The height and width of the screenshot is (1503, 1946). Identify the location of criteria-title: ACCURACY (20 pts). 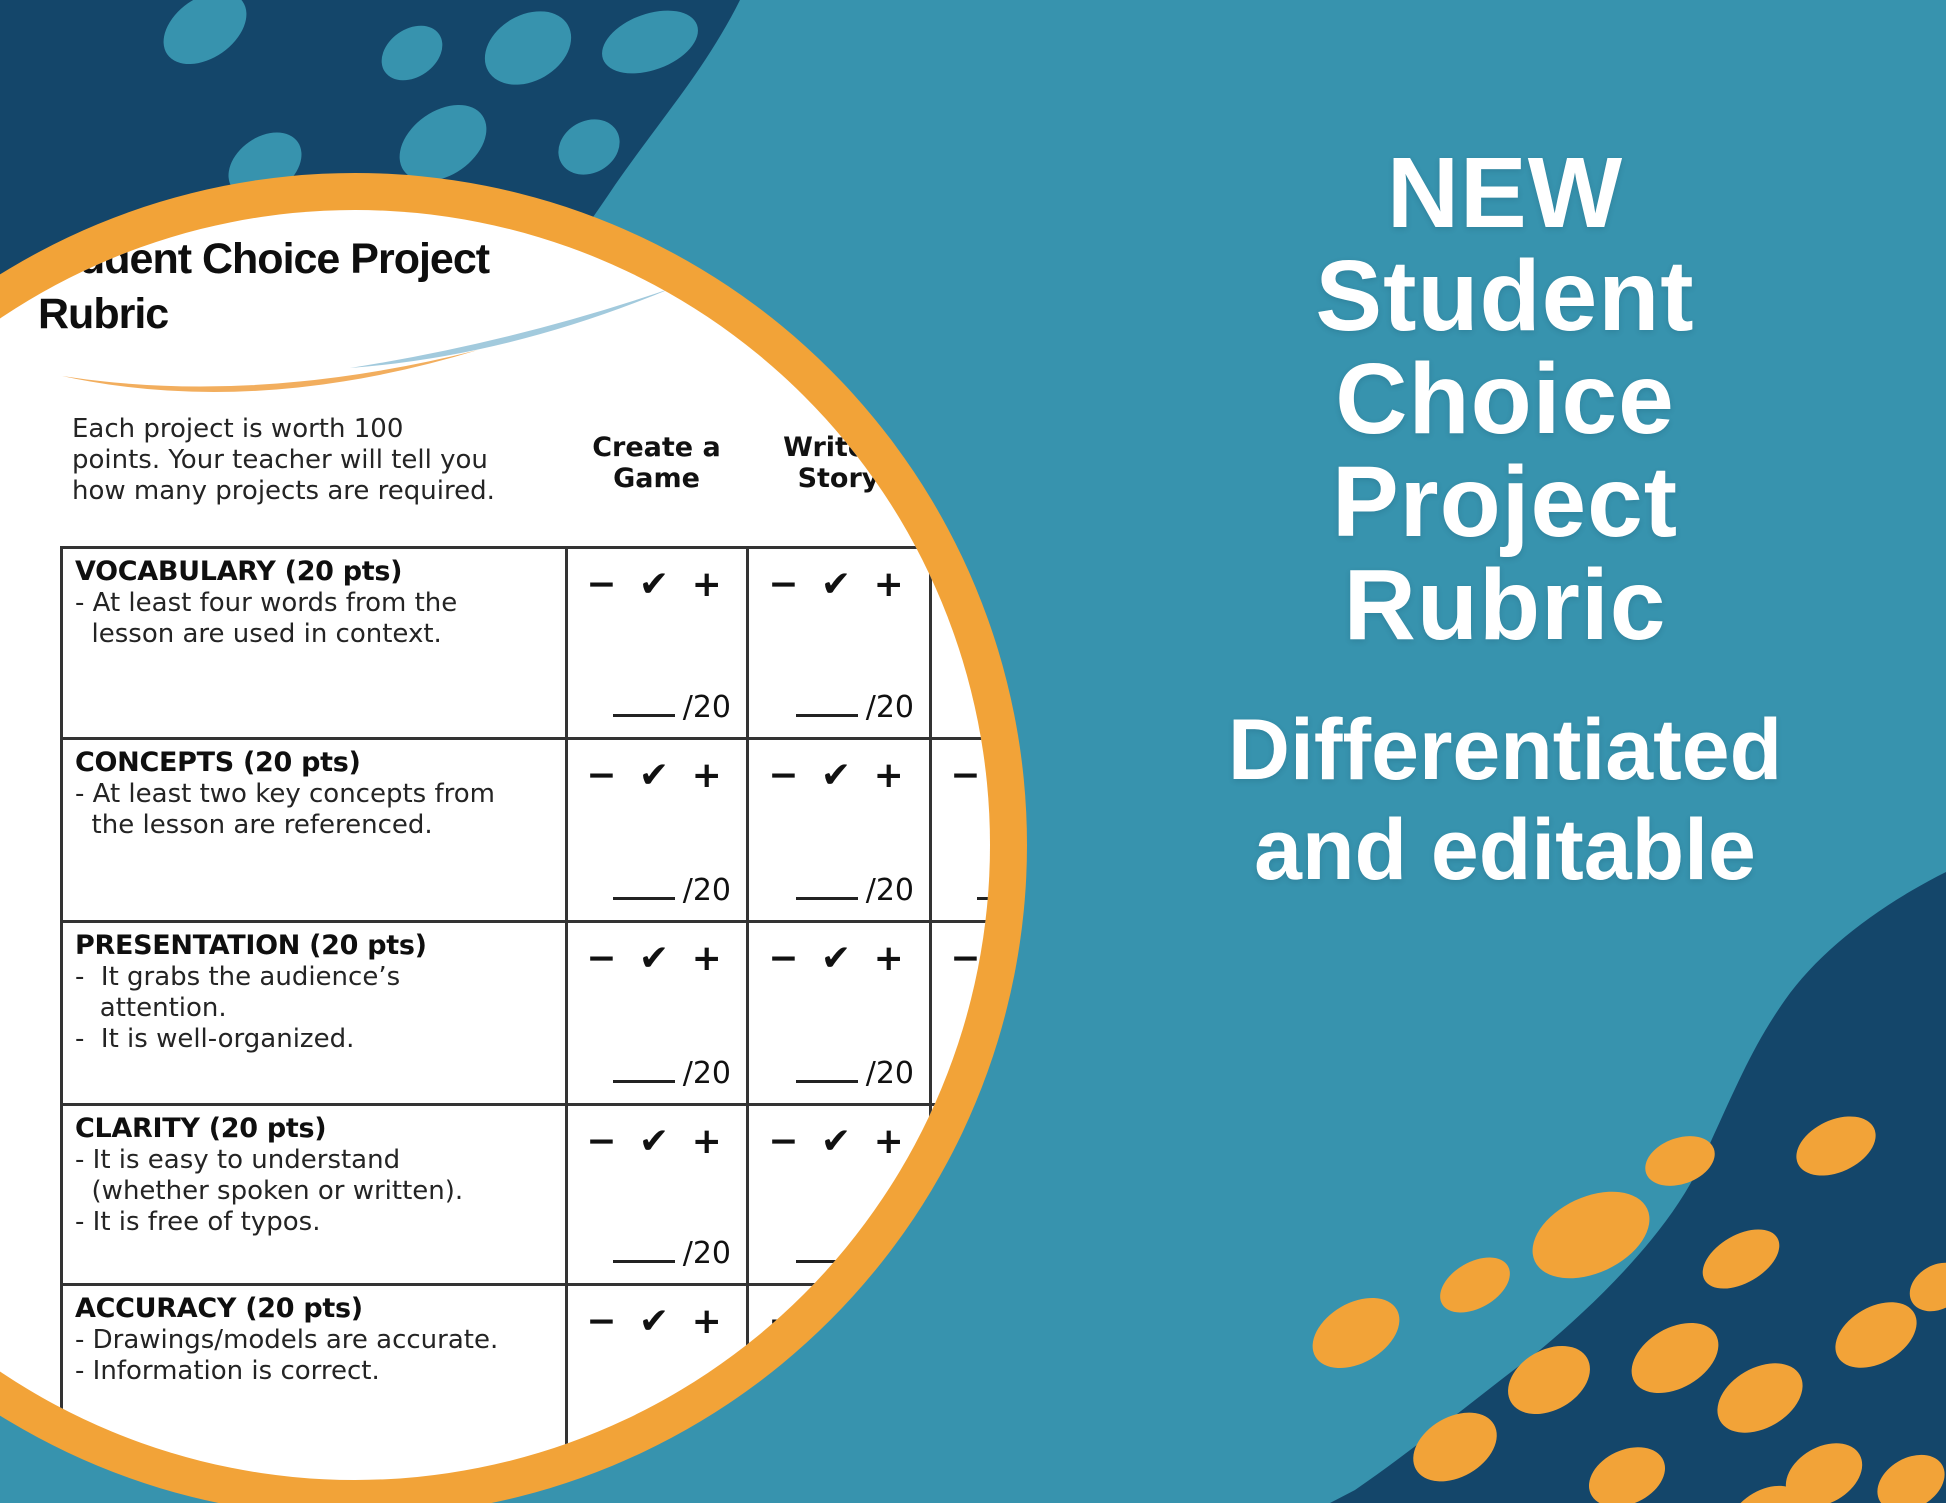
(219, 1308).